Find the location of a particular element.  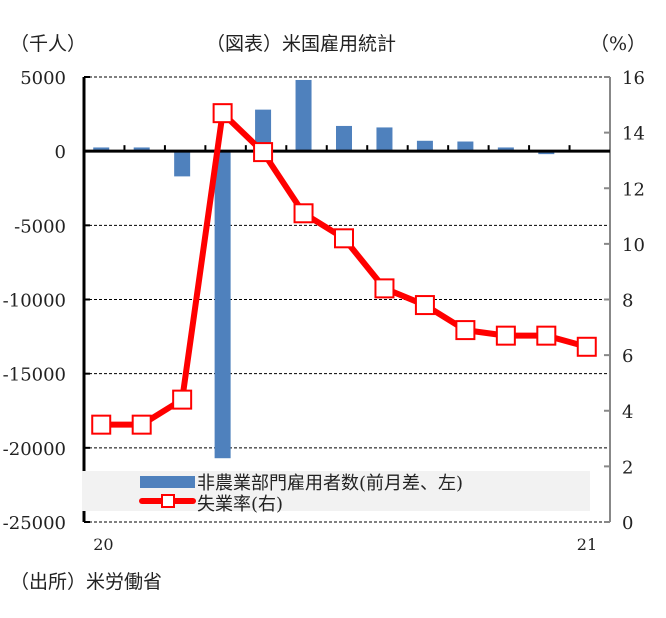

right-tick-label: 8 is located at coordinates (627, 301).